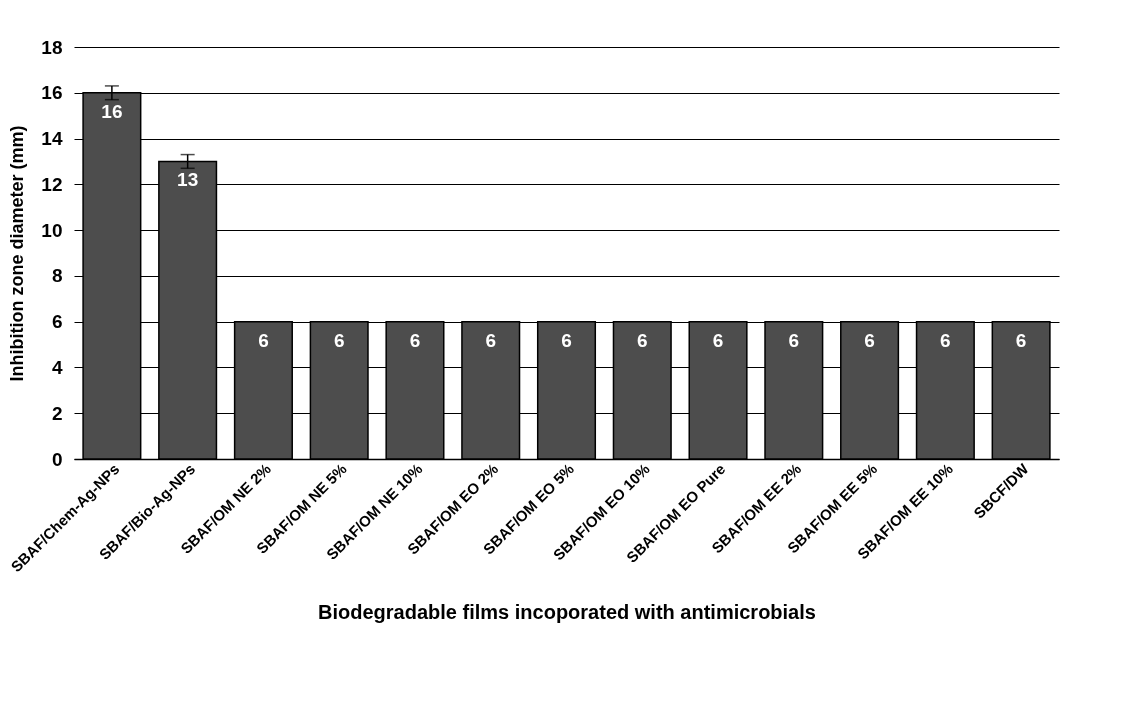  What do you see at coordinates (52, 184) in the screenshot?
I see `y-tick-label: 12` at bounding box center [52, 184].